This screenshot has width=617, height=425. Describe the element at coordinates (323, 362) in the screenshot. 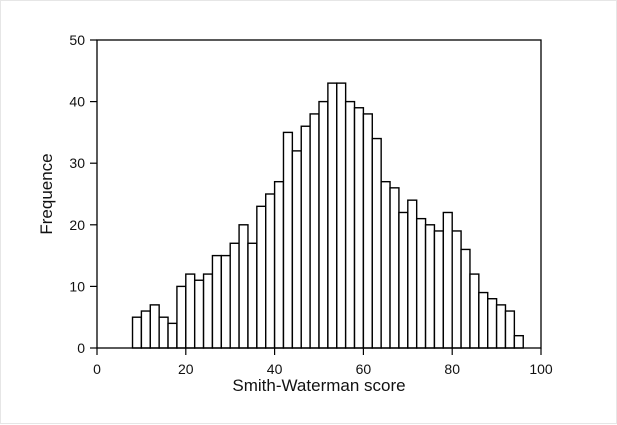

I see `x-axis-ticks: 0 20 40 60 80 100` at that location.